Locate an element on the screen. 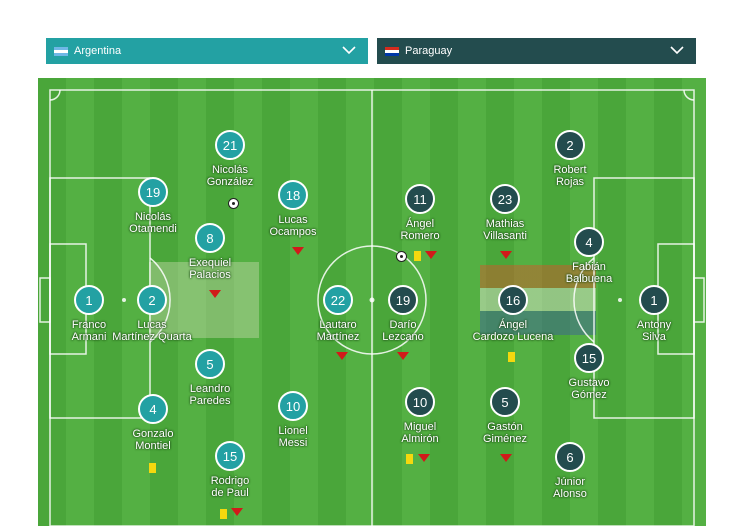  player-first-name: Franco is located at coordinates (89, 325).